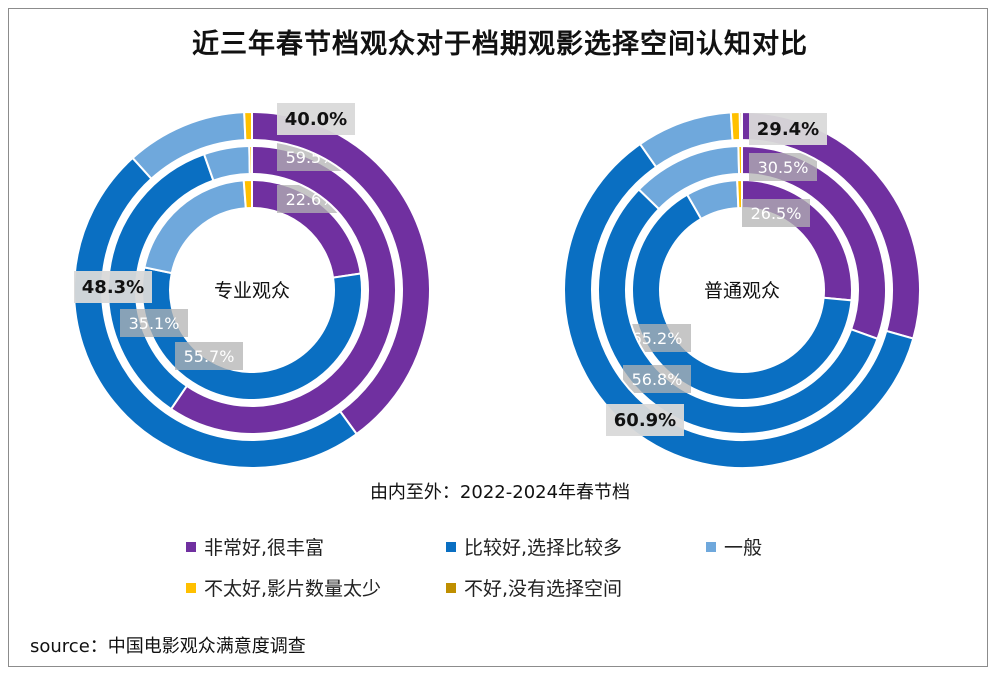  Describe the element at coordinates (500, 492) in the screenshot. I see `chart-subtitle: 由内至外：2022-2024年春节档` at that location.